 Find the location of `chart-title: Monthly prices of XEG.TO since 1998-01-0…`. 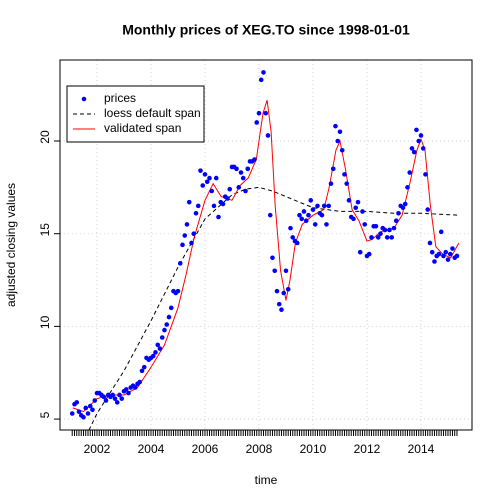

chart-title: Monthly prices of XEG.TO since 1998-01-0… is located at coordinates (266, 30).